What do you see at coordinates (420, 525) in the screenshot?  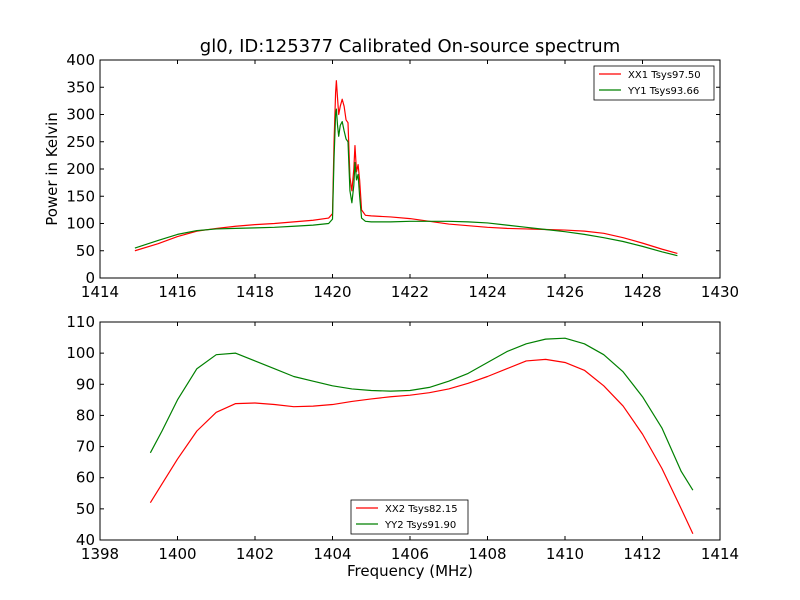 I see `bottom-legend-label-yy2: YY2 Tsys91.90` at bounding box center [420, 525].